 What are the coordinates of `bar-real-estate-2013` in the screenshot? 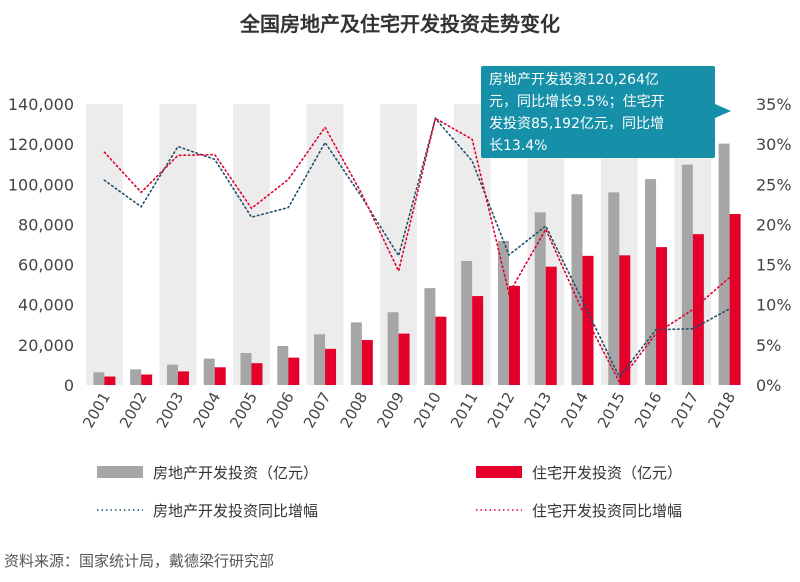 It's located at (540, 298).